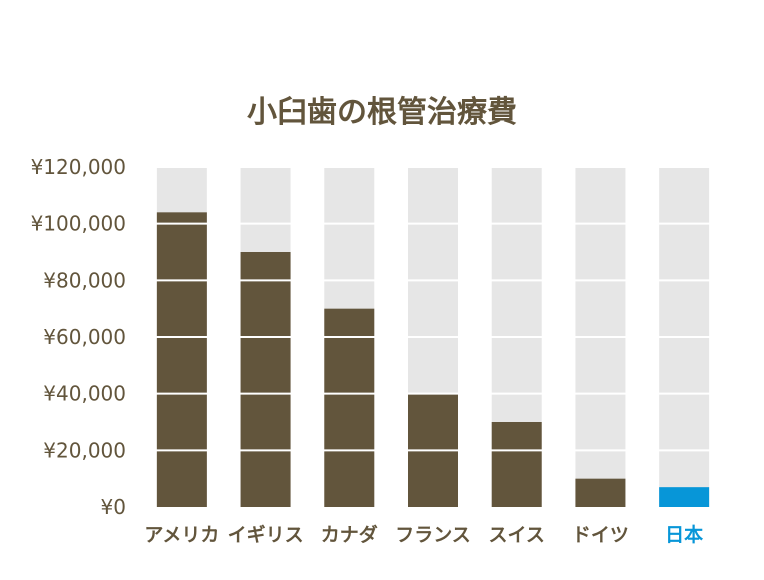 The width and height of the screenshot is (764, 580). Describe the element at coordinates (516, 535) in the screenshot. I see `x-tick-label: スイス` at that location.